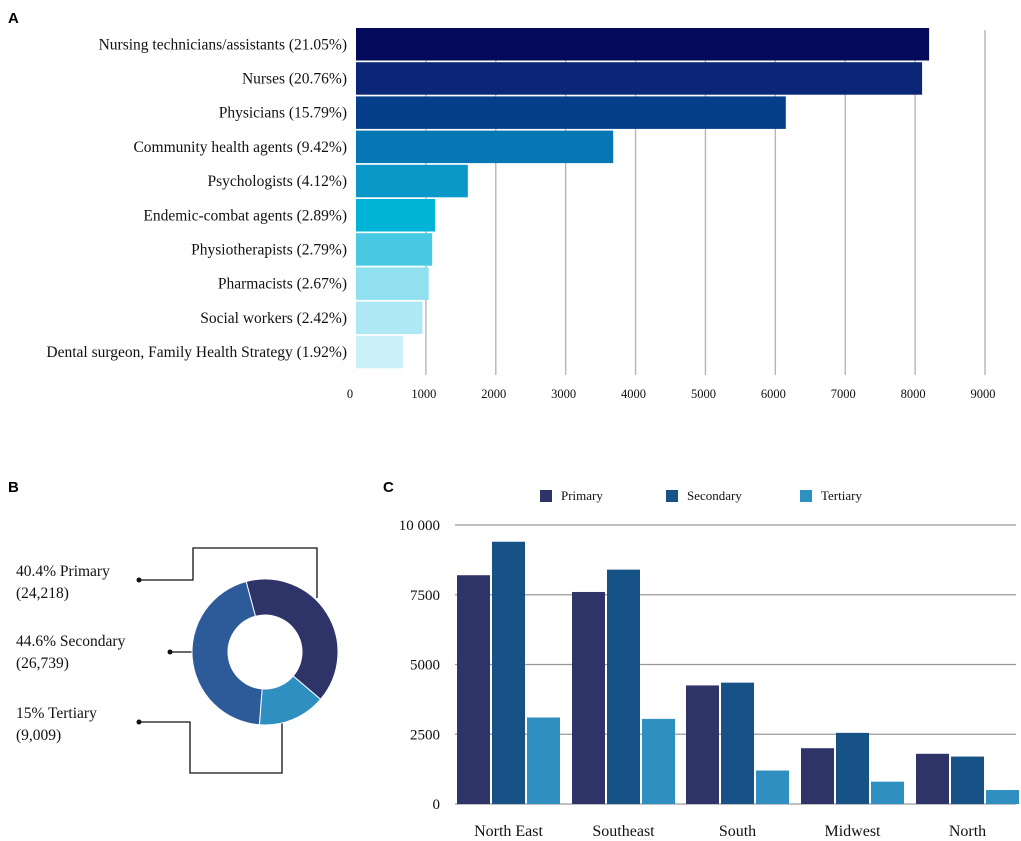  What do you see at coordinates (672, 496) in the screenshot?
I see `legend-swatch-secondary` at bounding box center [672, 496].